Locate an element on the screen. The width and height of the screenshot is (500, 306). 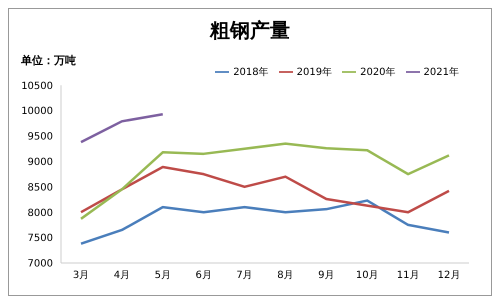
y-tick-label: 10000 is located at coordinates (37, 112).